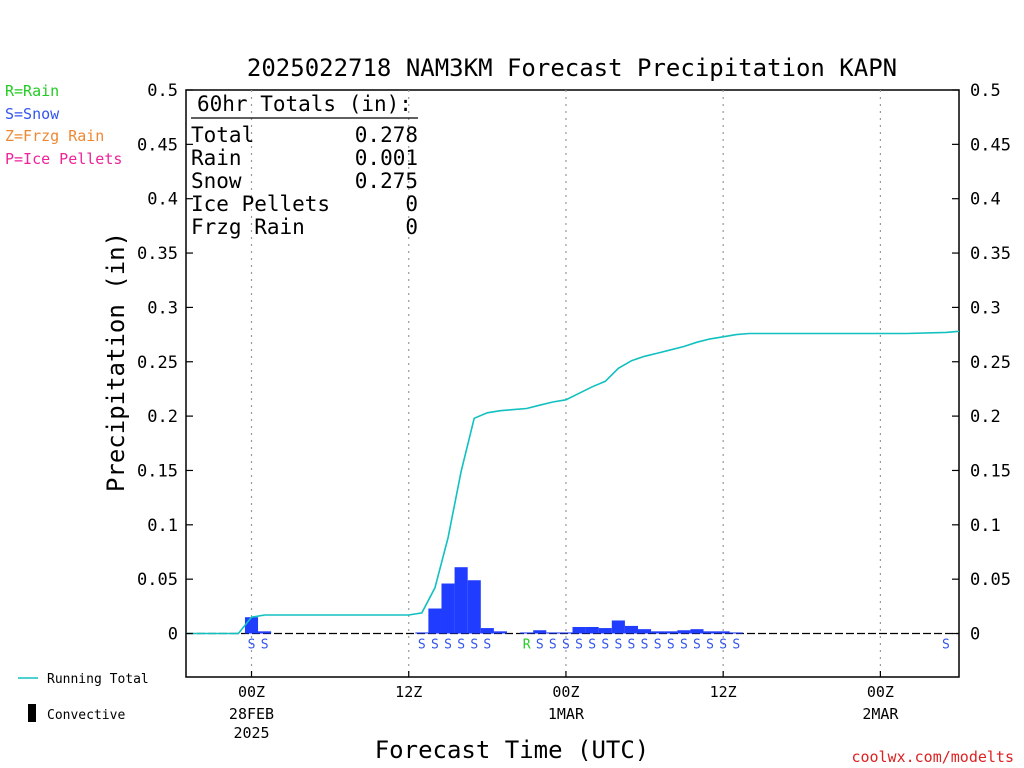  What do you see at coordinates (63, 125) in the screenshot?
I see `ptype-legend: R=Rain S=Snow Z=Frzg Rain P=Ice Pellets` at bounding box center [63, 125].